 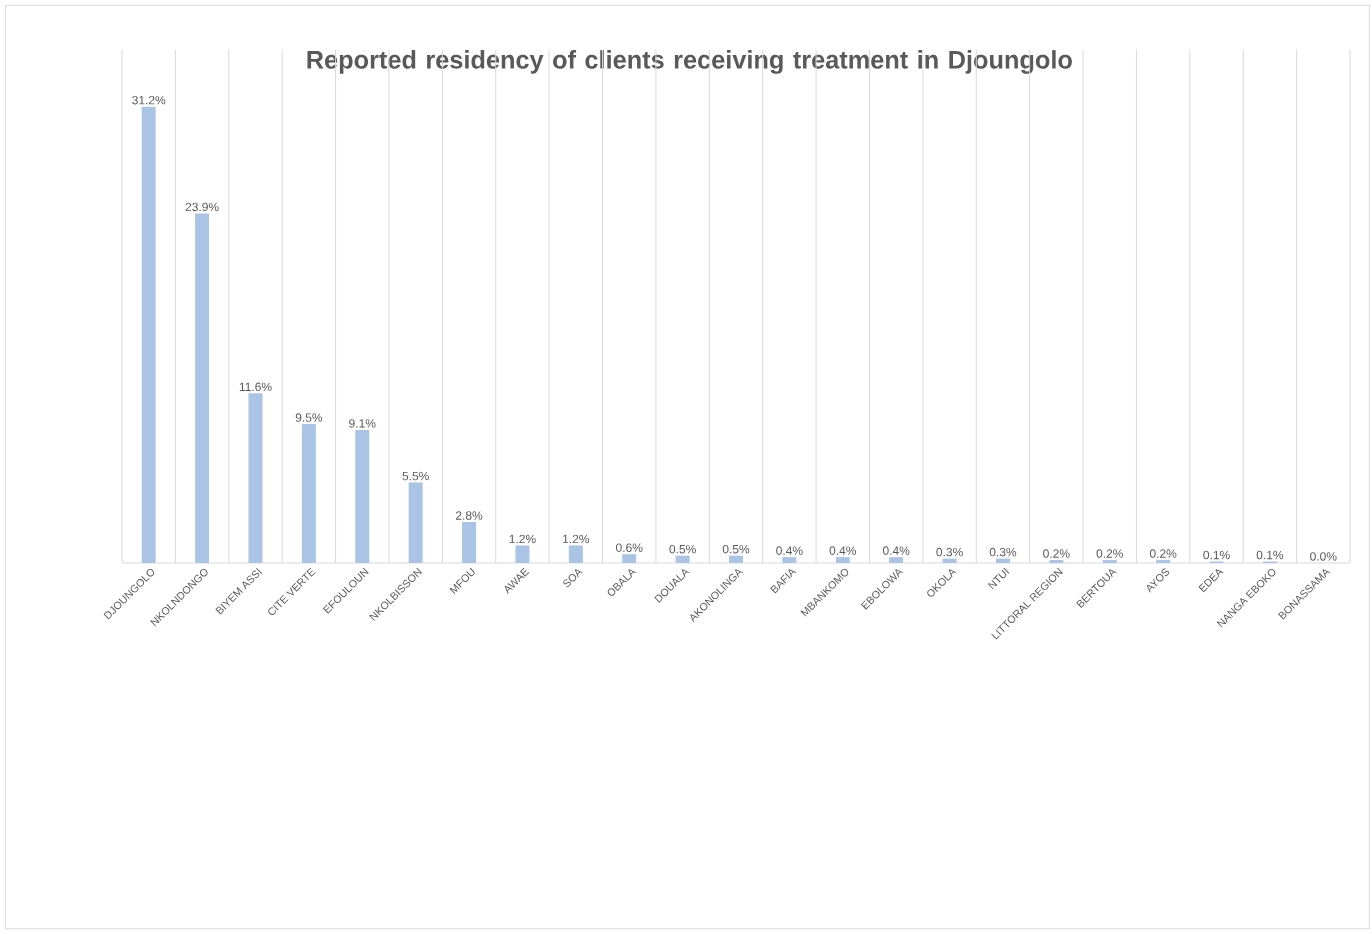 I want to click on data-label: 0.6%, so click(x=629, y=547).